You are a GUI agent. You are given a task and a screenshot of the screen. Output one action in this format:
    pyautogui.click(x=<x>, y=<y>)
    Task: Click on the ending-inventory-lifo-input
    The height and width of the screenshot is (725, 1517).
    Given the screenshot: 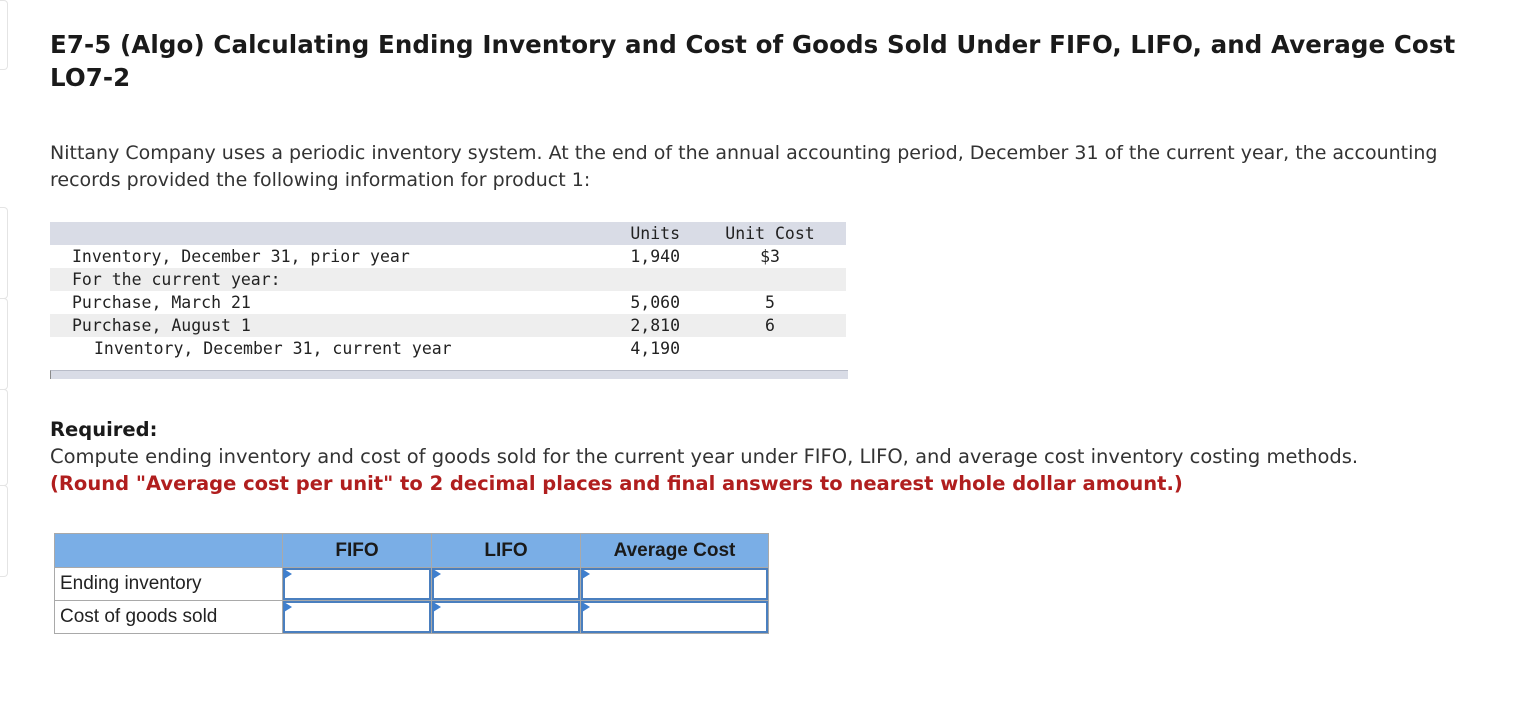 What is the action you would take?
    pyautogui.click(x=506, y=584)
    